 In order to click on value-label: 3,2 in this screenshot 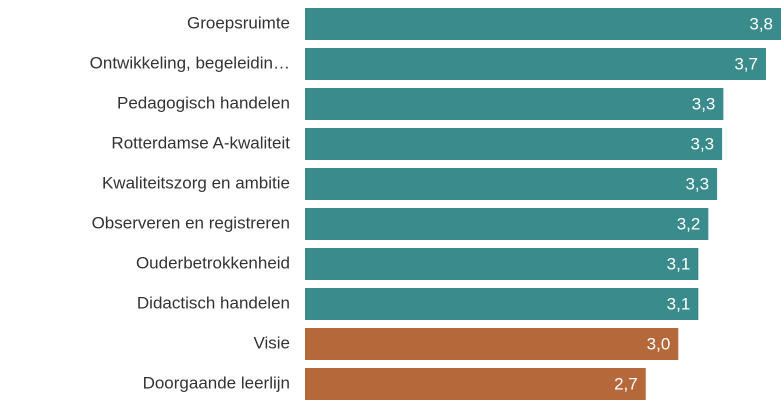, I will do `click(689, 223)`.